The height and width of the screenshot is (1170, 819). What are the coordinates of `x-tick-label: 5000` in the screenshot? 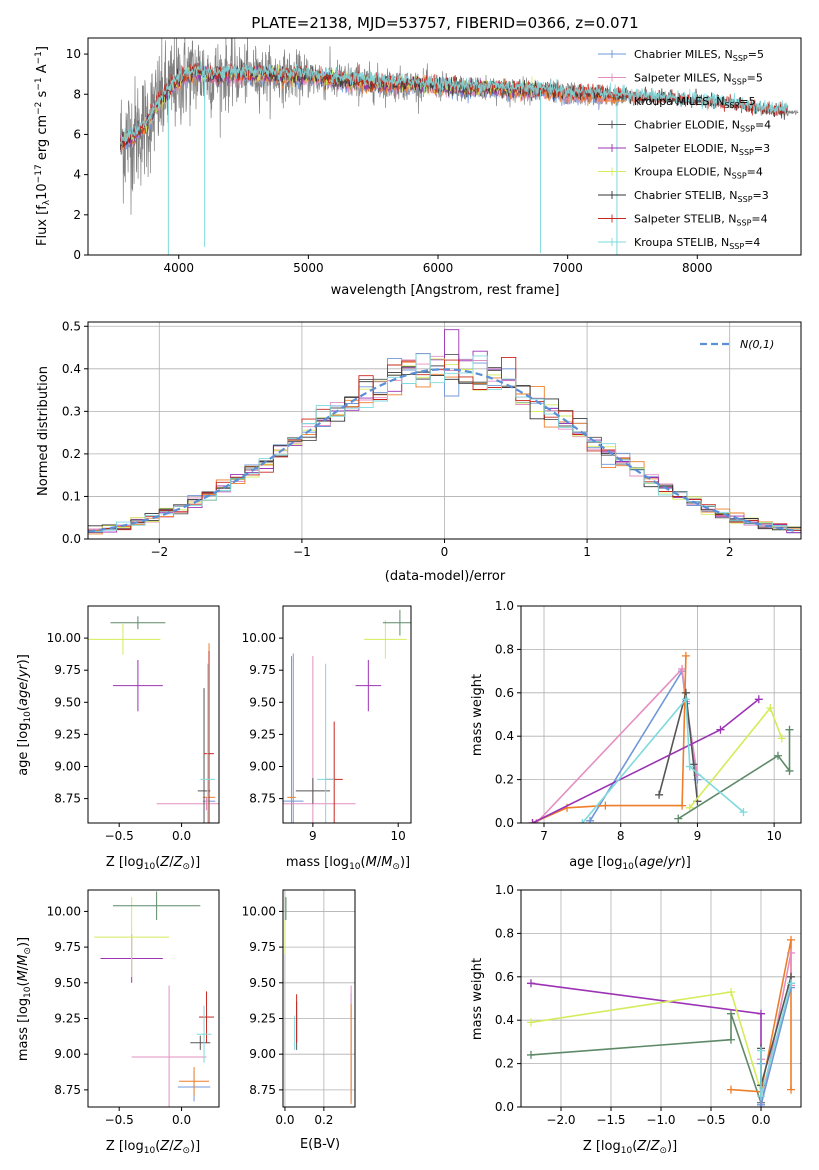 It's located at (308, 268).